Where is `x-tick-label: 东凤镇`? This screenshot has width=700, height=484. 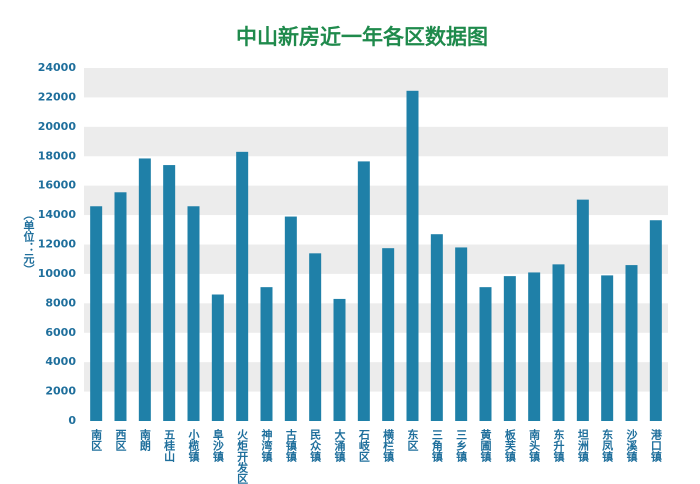 x-tick-label: 东凤镇 is located at coordinates (607, 445).